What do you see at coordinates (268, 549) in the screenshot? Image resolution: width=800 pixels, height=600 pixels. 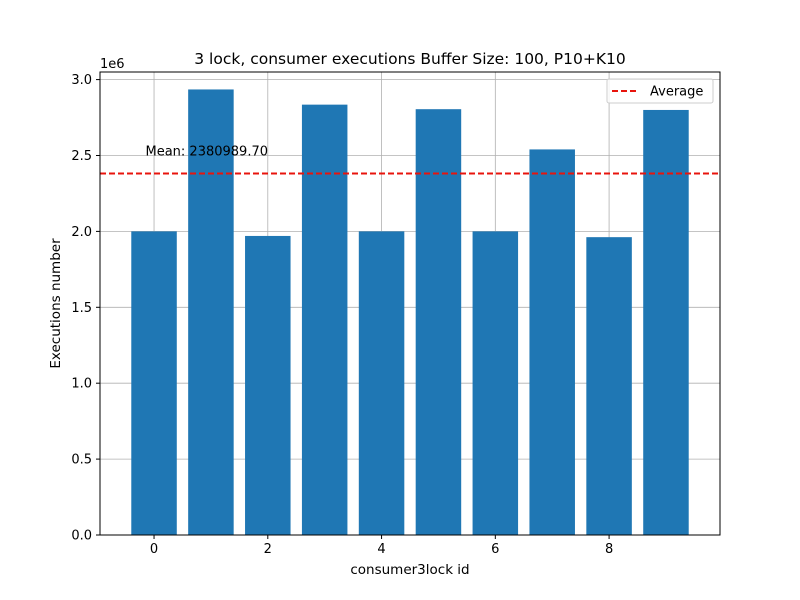 I see `x-tick-label: 2` at bounding box center [268, 549].